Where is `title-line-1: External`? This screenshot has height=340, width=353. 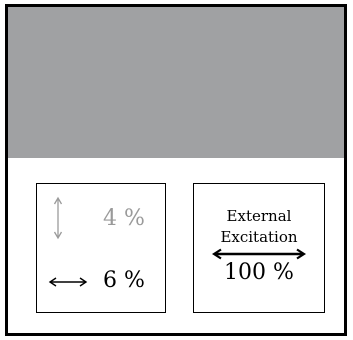
title-line-1: External is located at coordinates (259, 216).